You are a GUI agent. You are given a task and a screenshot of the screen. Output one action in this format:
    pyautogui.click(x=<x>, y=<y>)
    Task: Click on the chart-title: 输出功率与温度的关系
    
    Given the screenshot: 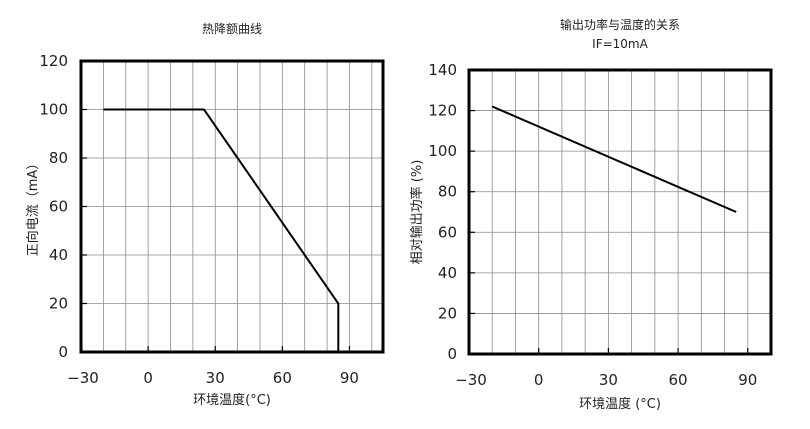 What is the action you would take?
    pyautogui.click(x=620, y=24)
    